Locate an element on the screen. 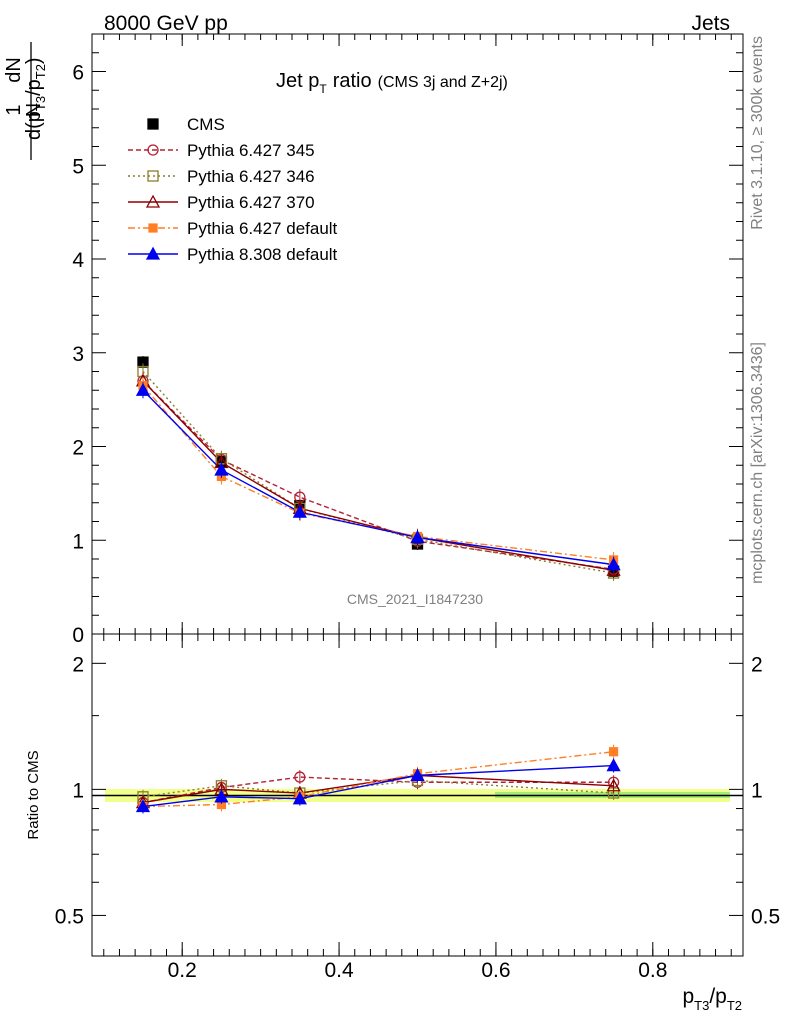 The height and width of the screenshot is (1024, 786). analysis-watermark: CMS_2021_I1847230 is located at coordinates (415, 599).